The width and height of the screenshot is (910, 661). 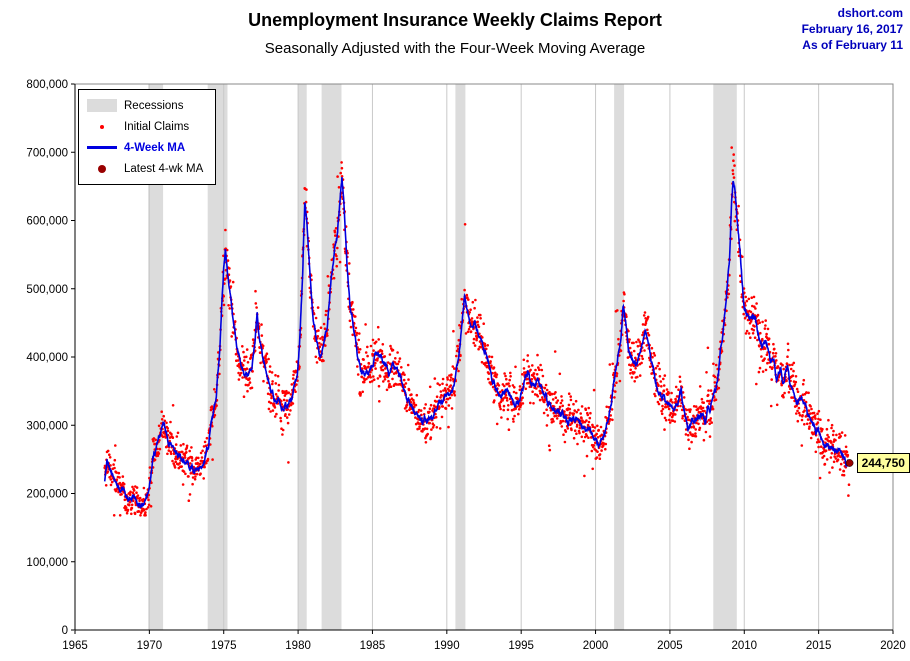 What do you see at coordinates (102, 126) in the screenshot?
I see `initial-claims-swatch` at bounding box center [102, 126].